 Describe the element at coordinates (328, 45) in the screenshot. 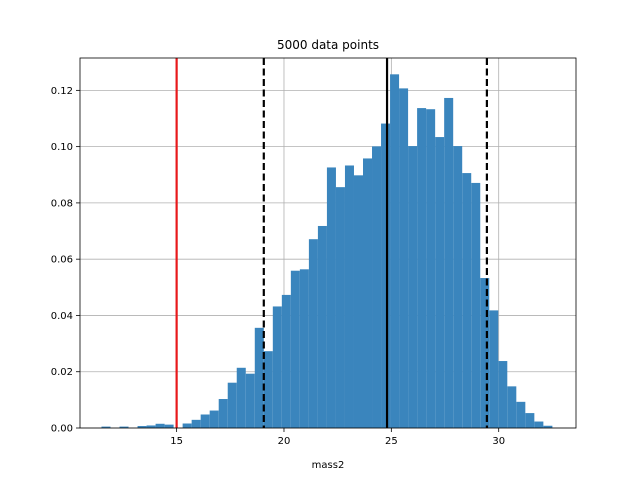

I see `chart-title: 5000 data points` at that location.